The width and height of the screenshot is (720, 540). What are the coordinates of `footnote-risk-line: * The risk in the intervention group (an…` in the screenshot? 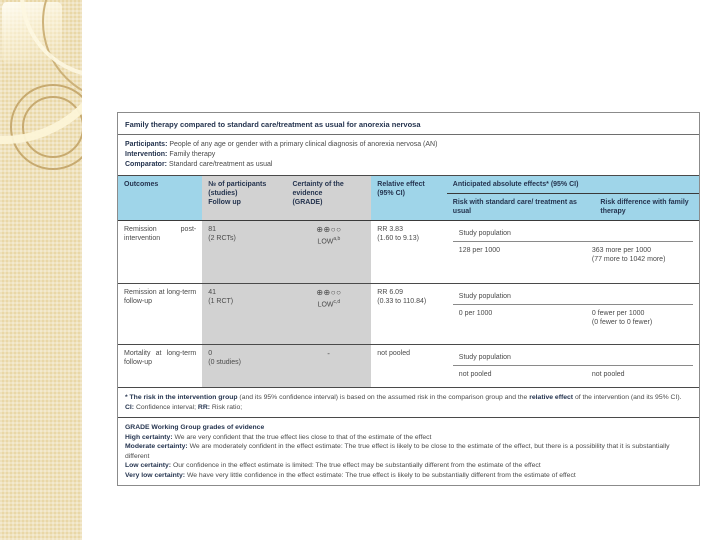 It's located at (408, 398).